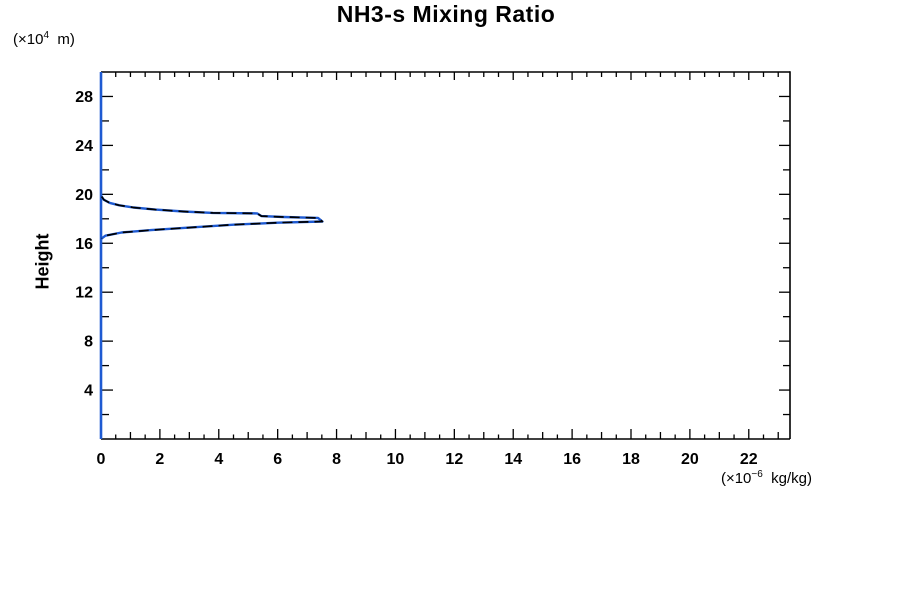  I want to click on x-tick-label: 6, so click(277, 459).